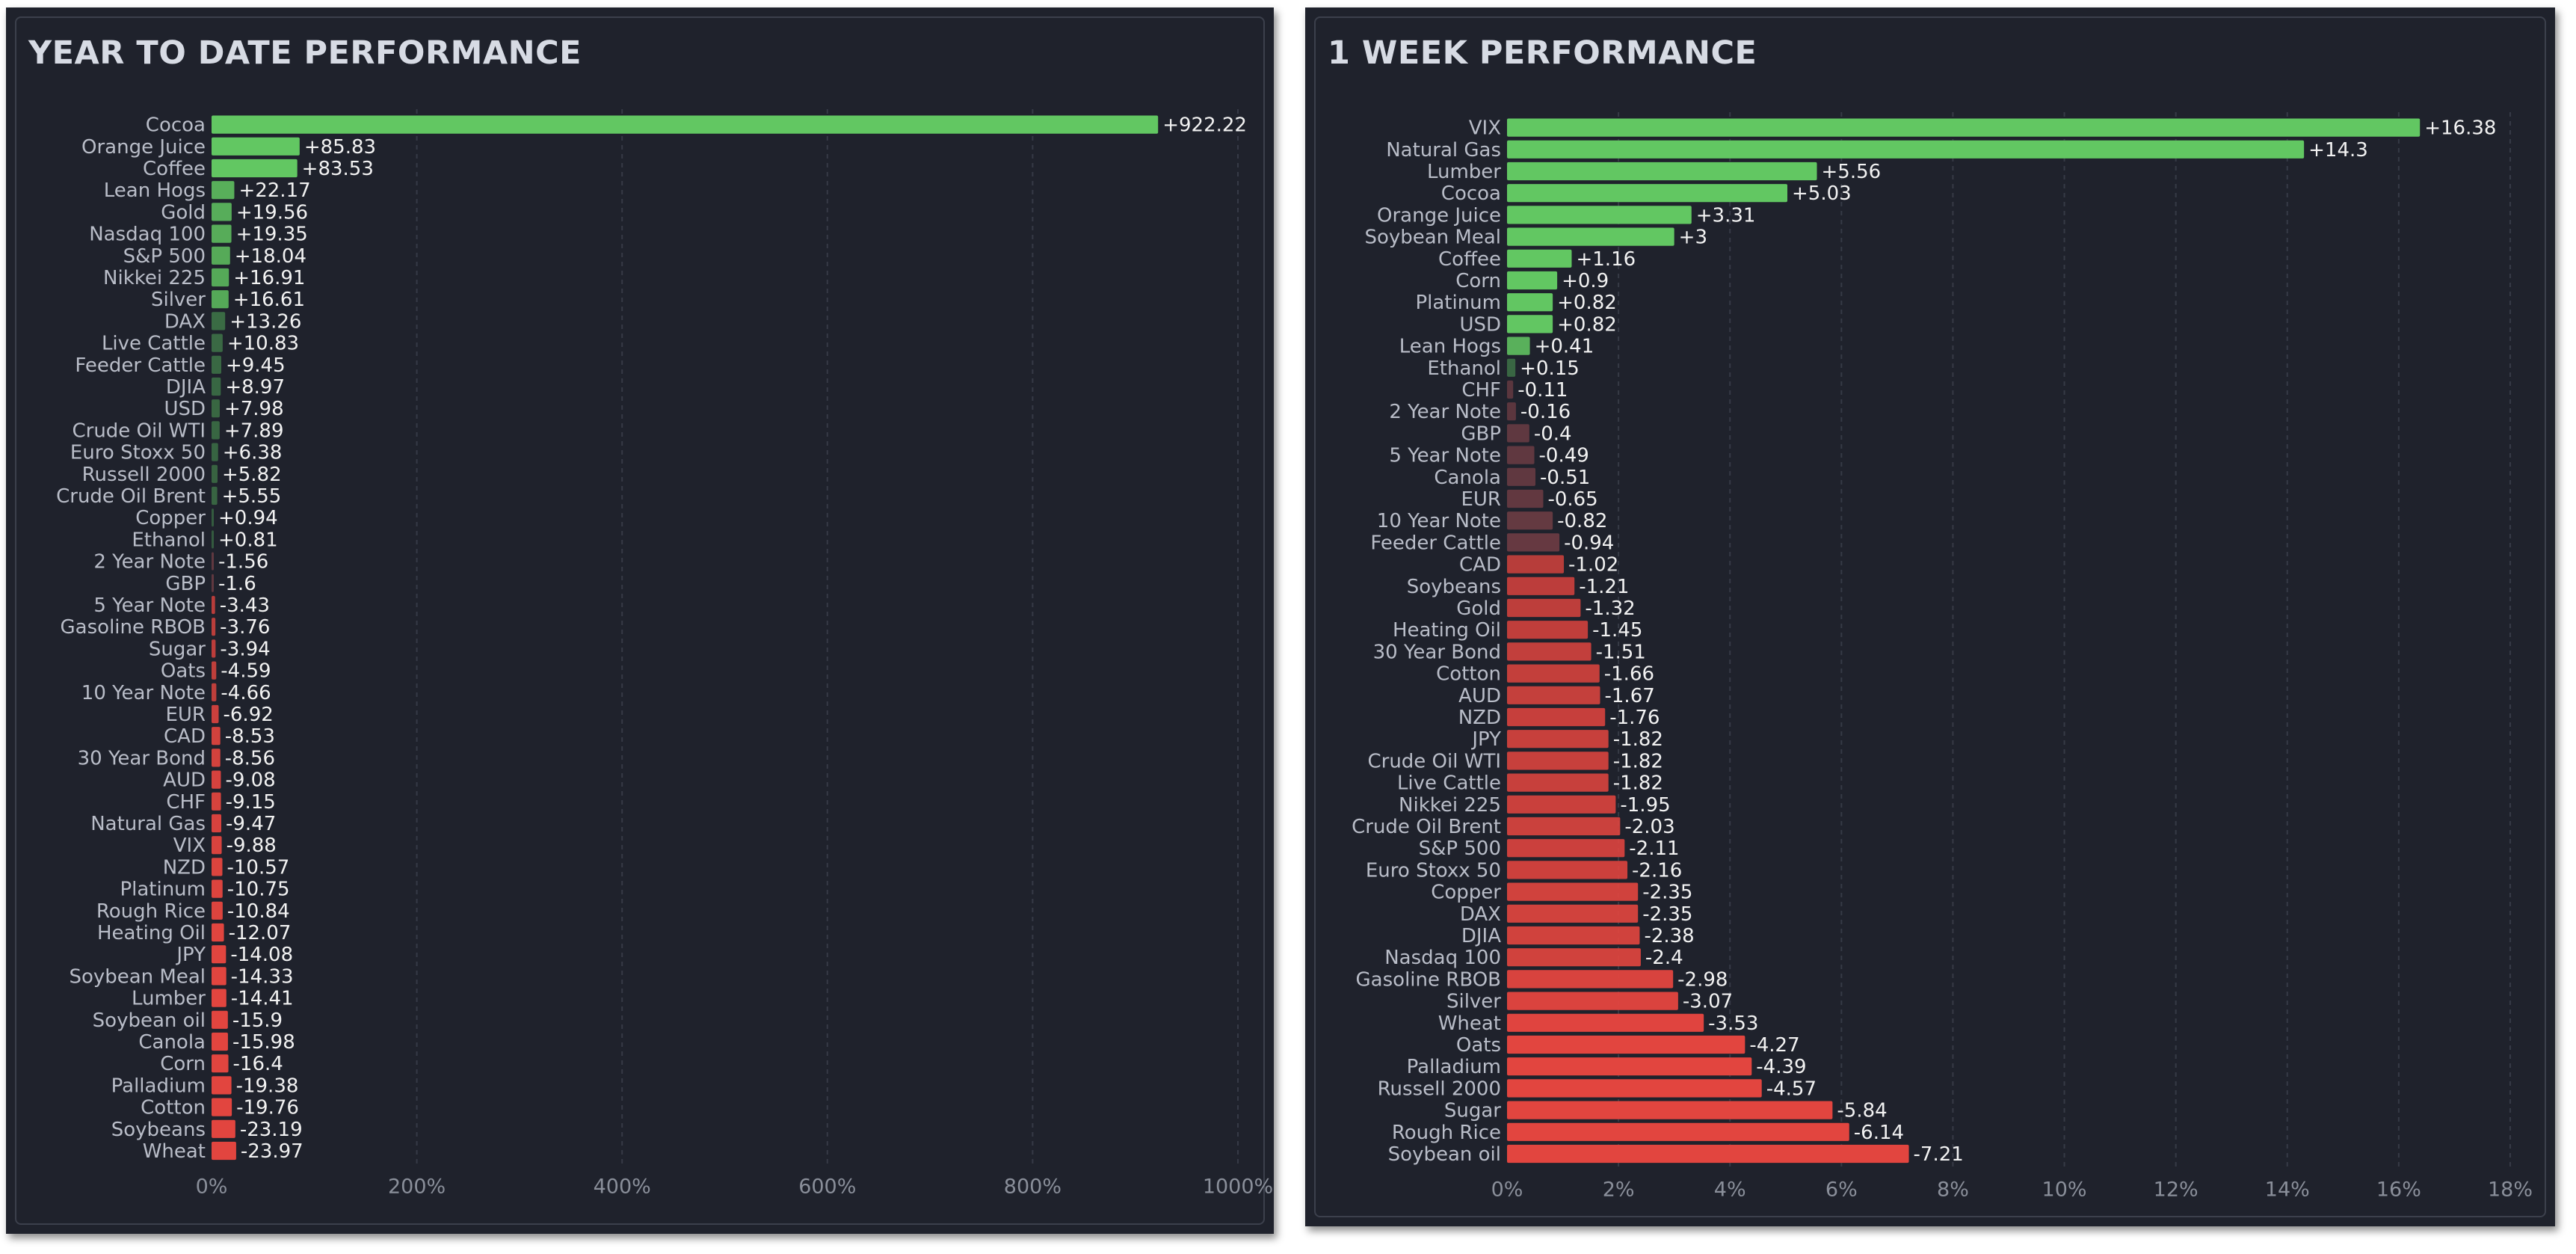  What do you see at coordinates (1879, 1133) in the screenshot?
I see `value-label: -6.14` at bounding box center [1879, 1133].